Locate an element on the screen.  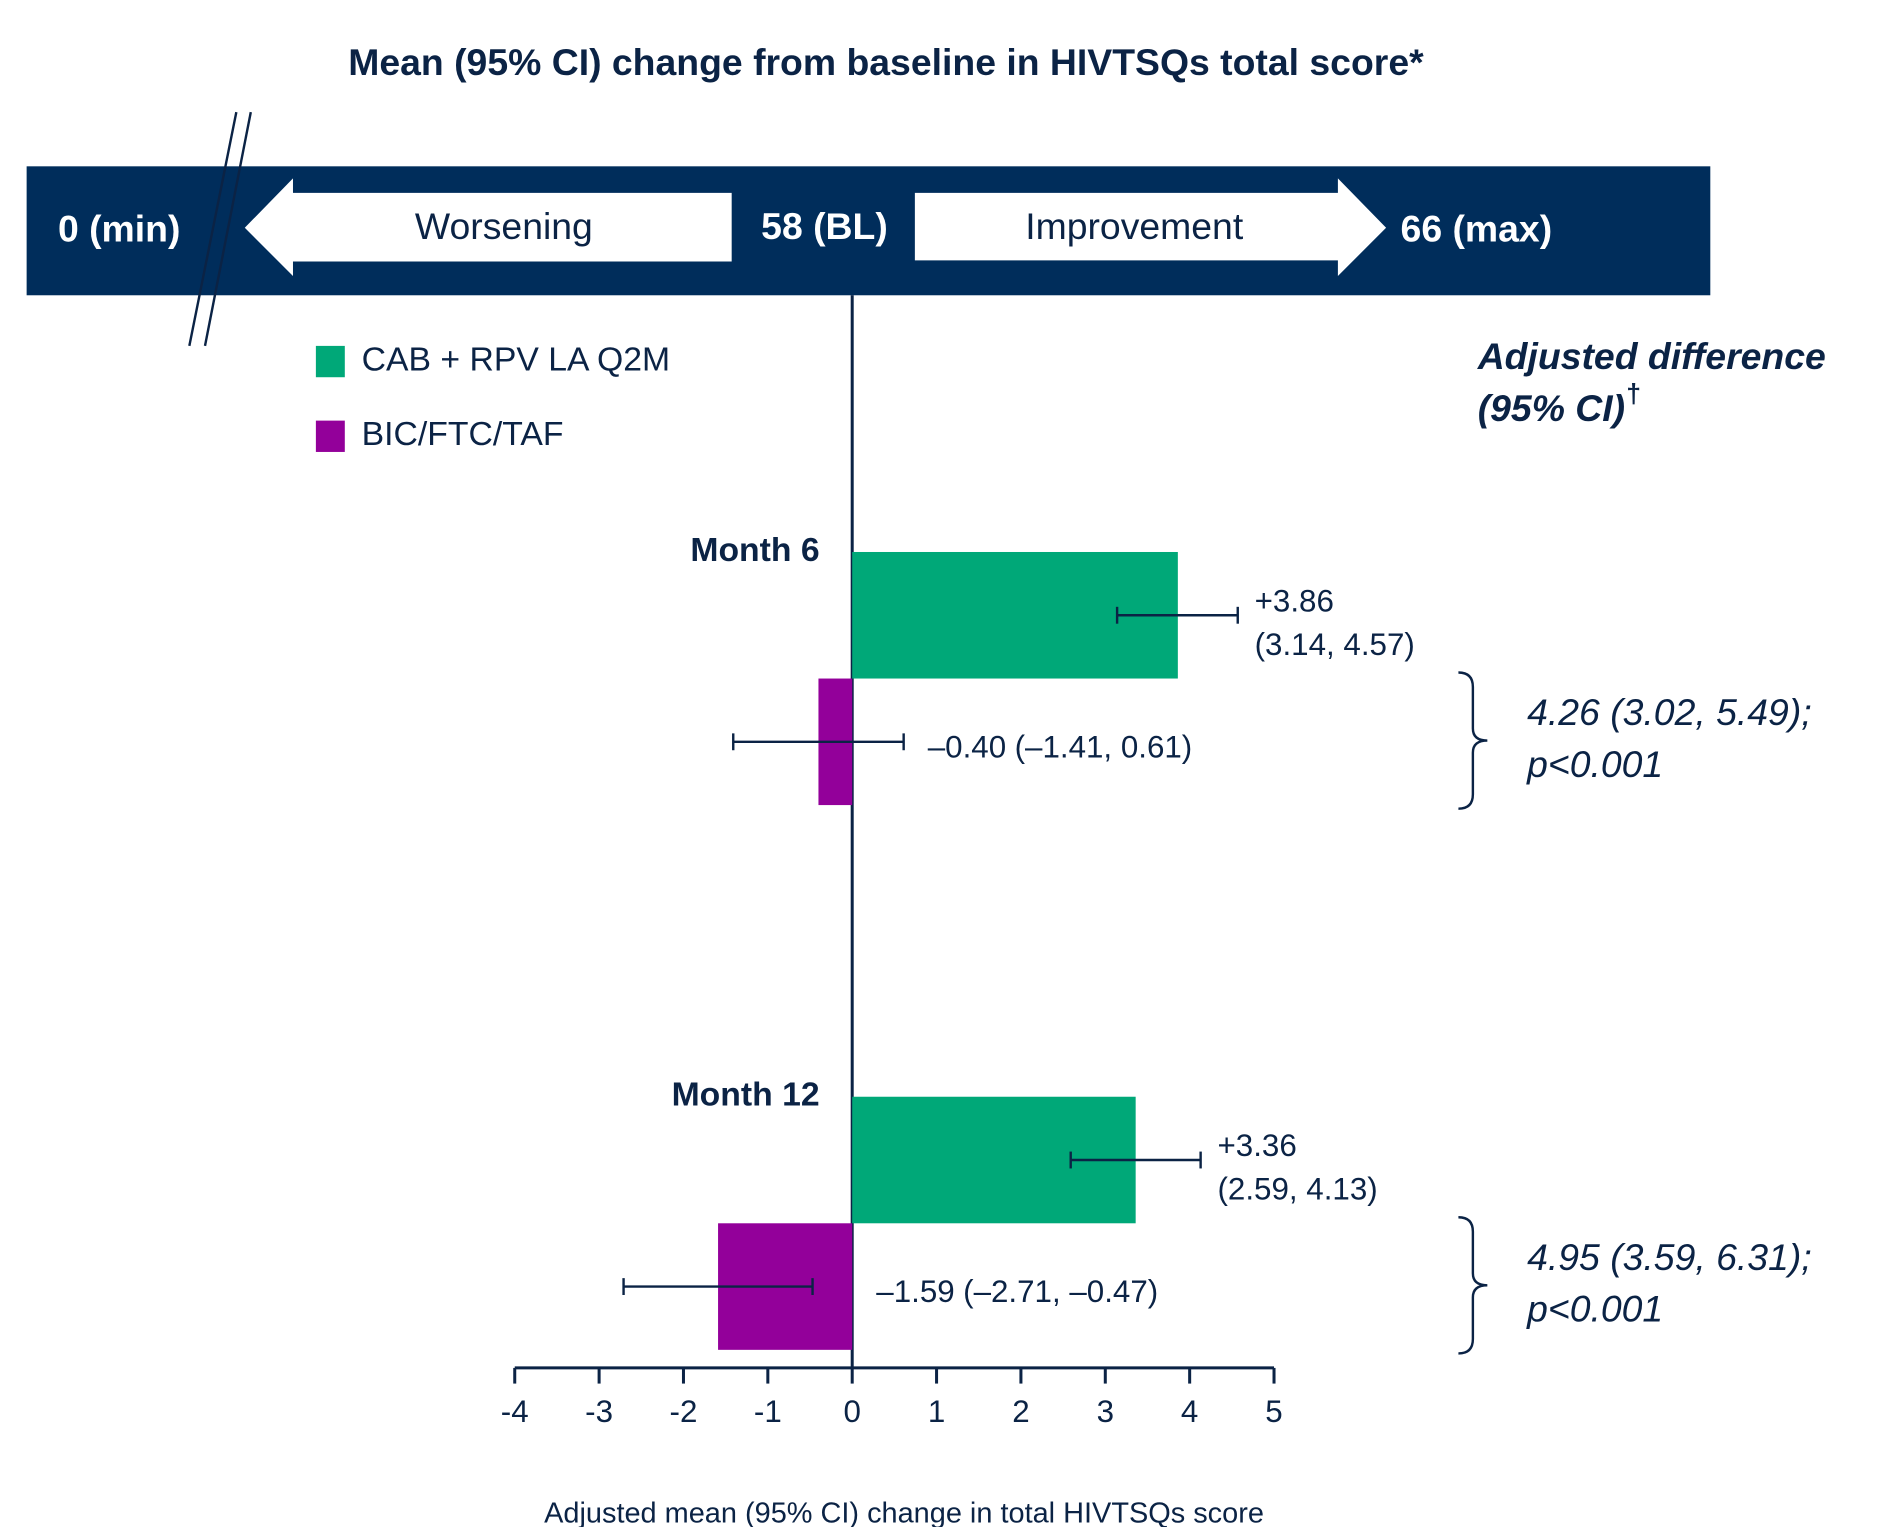
x-tick-label: -1 is located at coordinates (768, 1411).